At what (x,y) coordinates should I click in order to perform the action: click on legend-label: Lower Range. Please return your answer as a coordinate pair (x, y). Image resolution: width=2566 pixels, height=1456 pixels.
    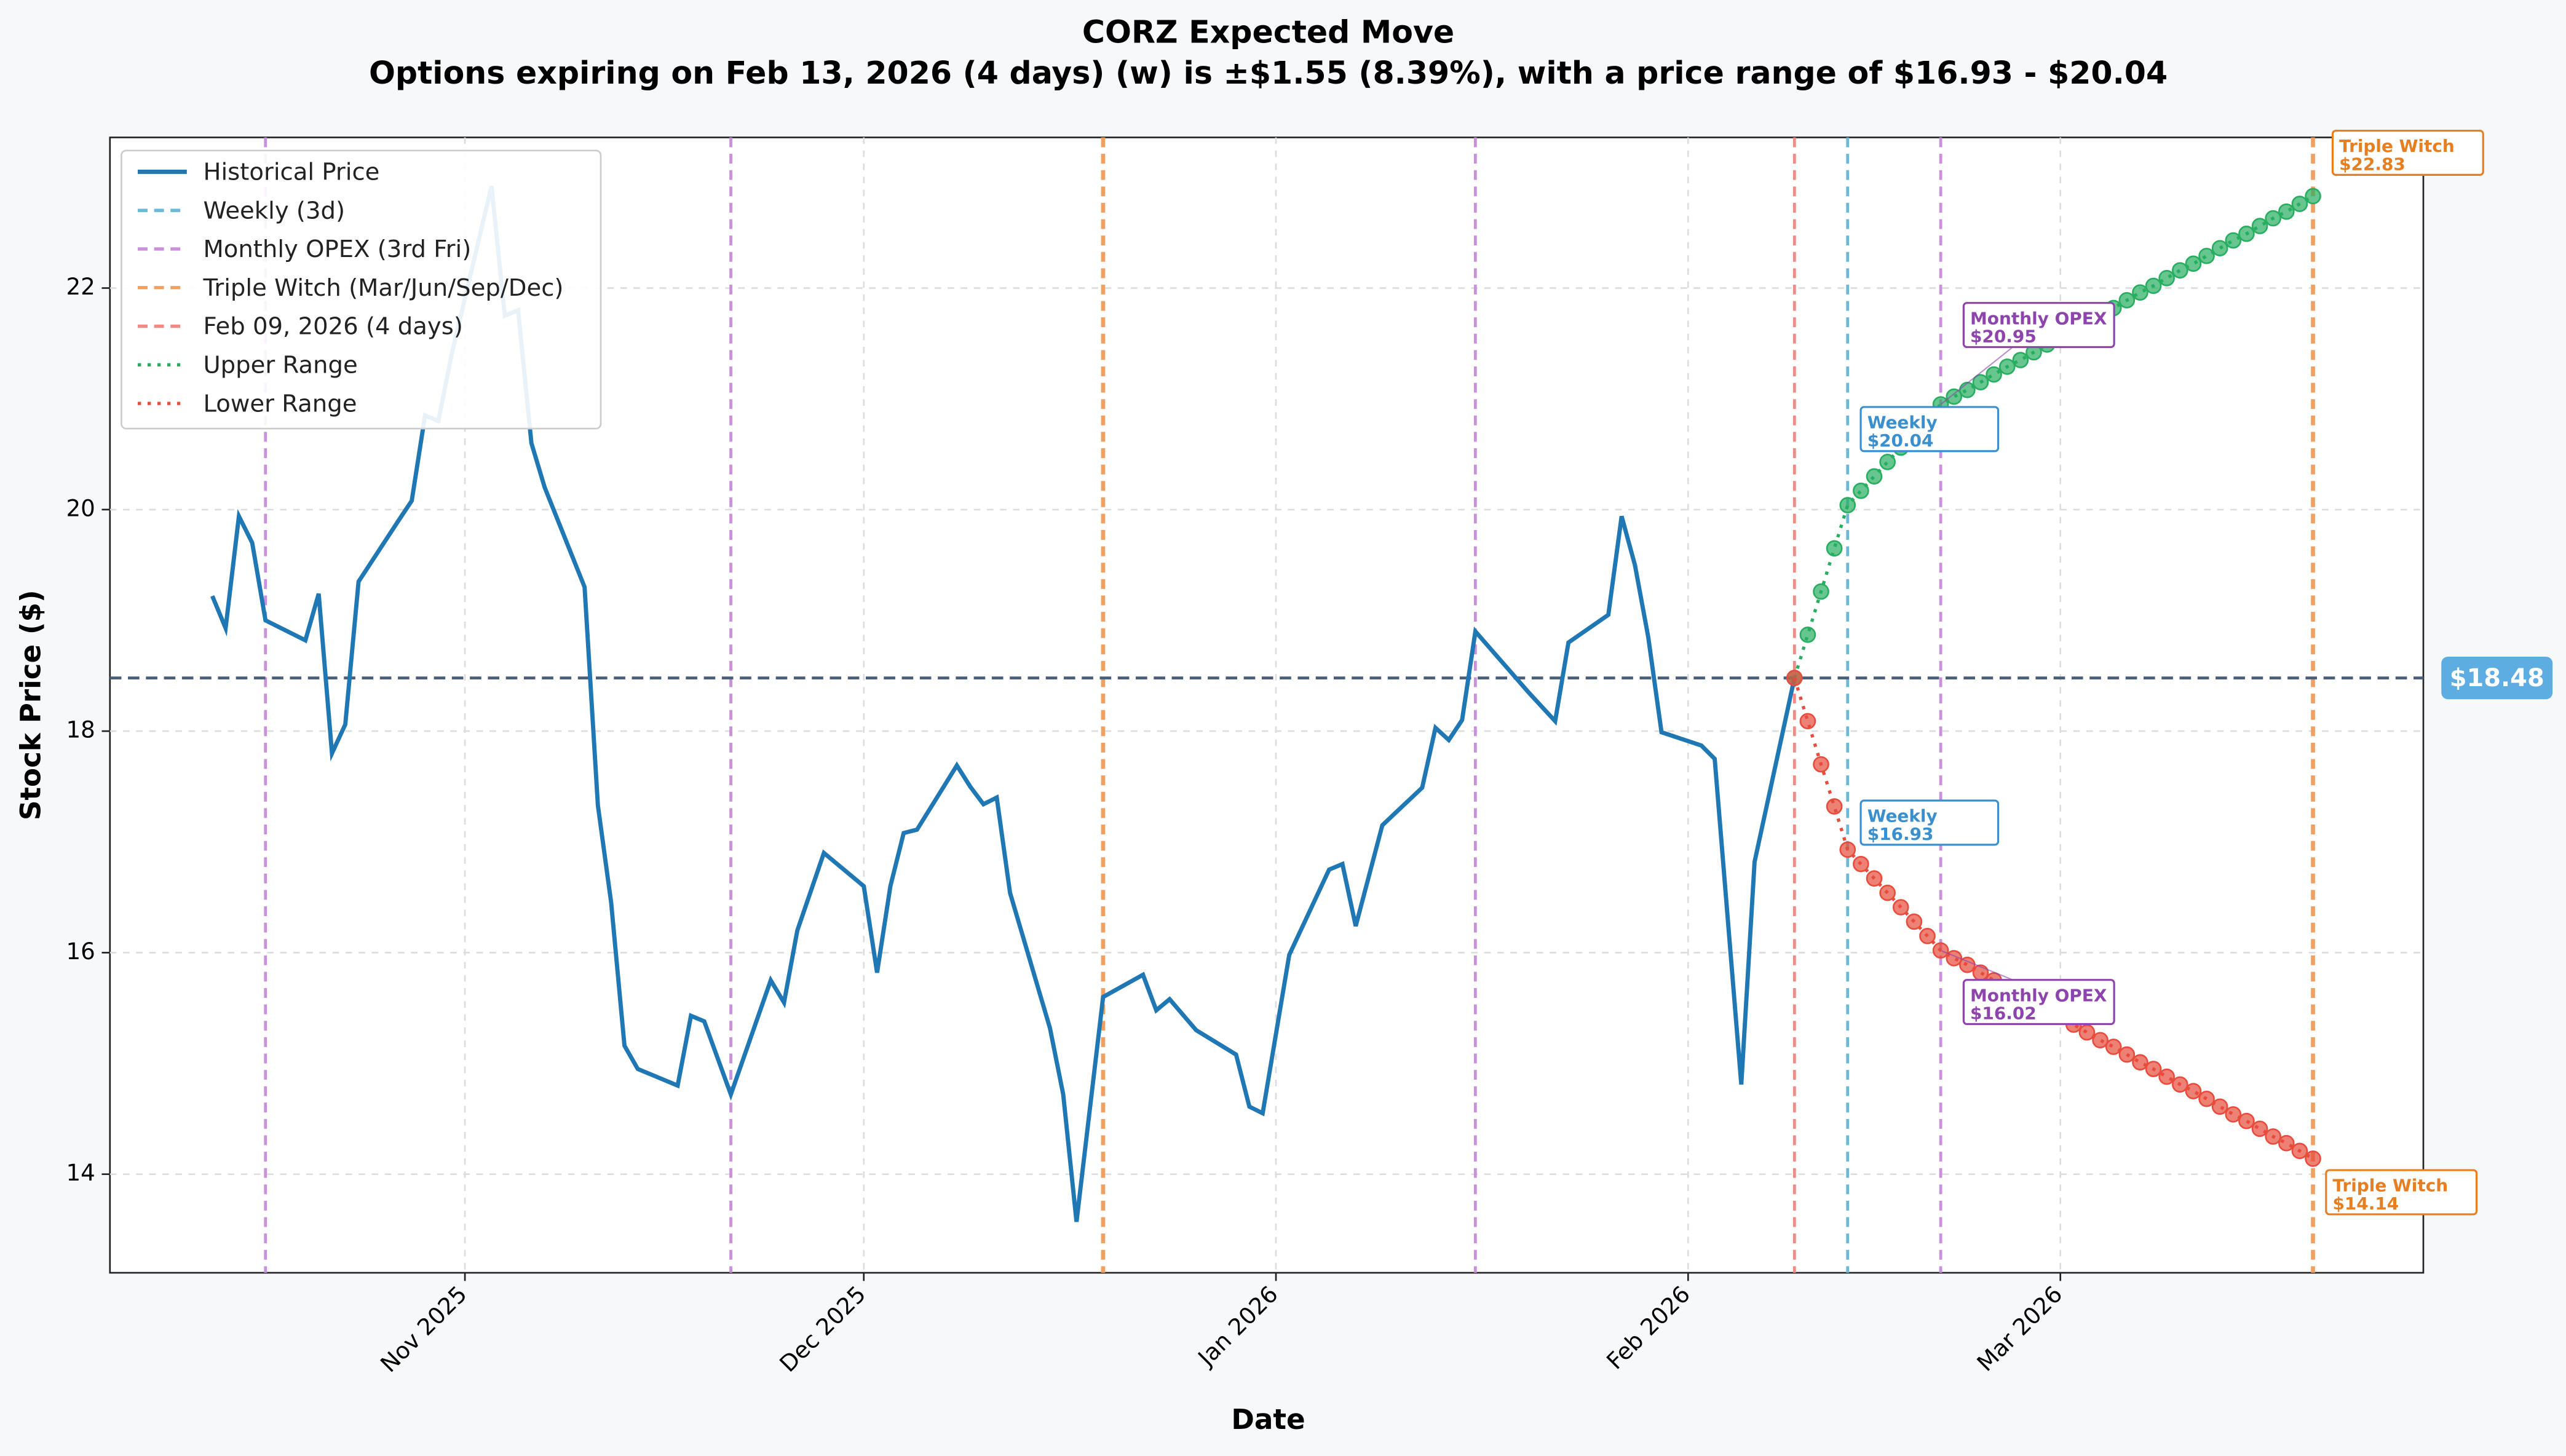
    Looking at the image, I should click on (280, 404).